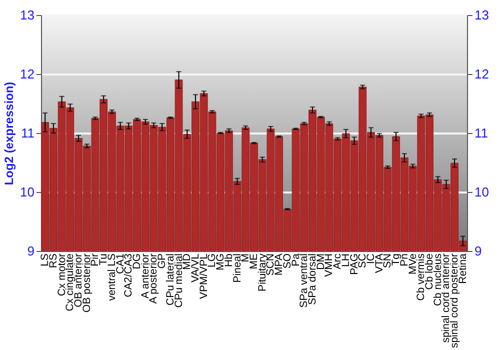 This screenshot has width=500, height=350. I want to click on y-tick-label: 9, so click(30, 251).